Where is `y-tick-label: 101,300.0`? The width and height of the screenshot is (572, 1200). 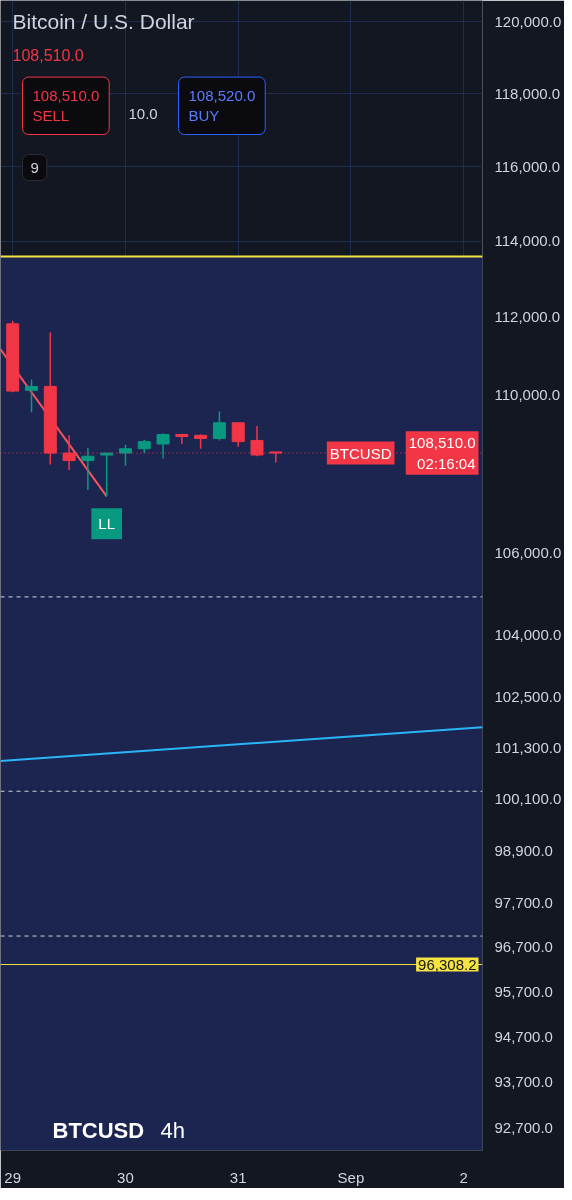
y-tick-label: 101,300.0 is located at coordinates (528, 747).